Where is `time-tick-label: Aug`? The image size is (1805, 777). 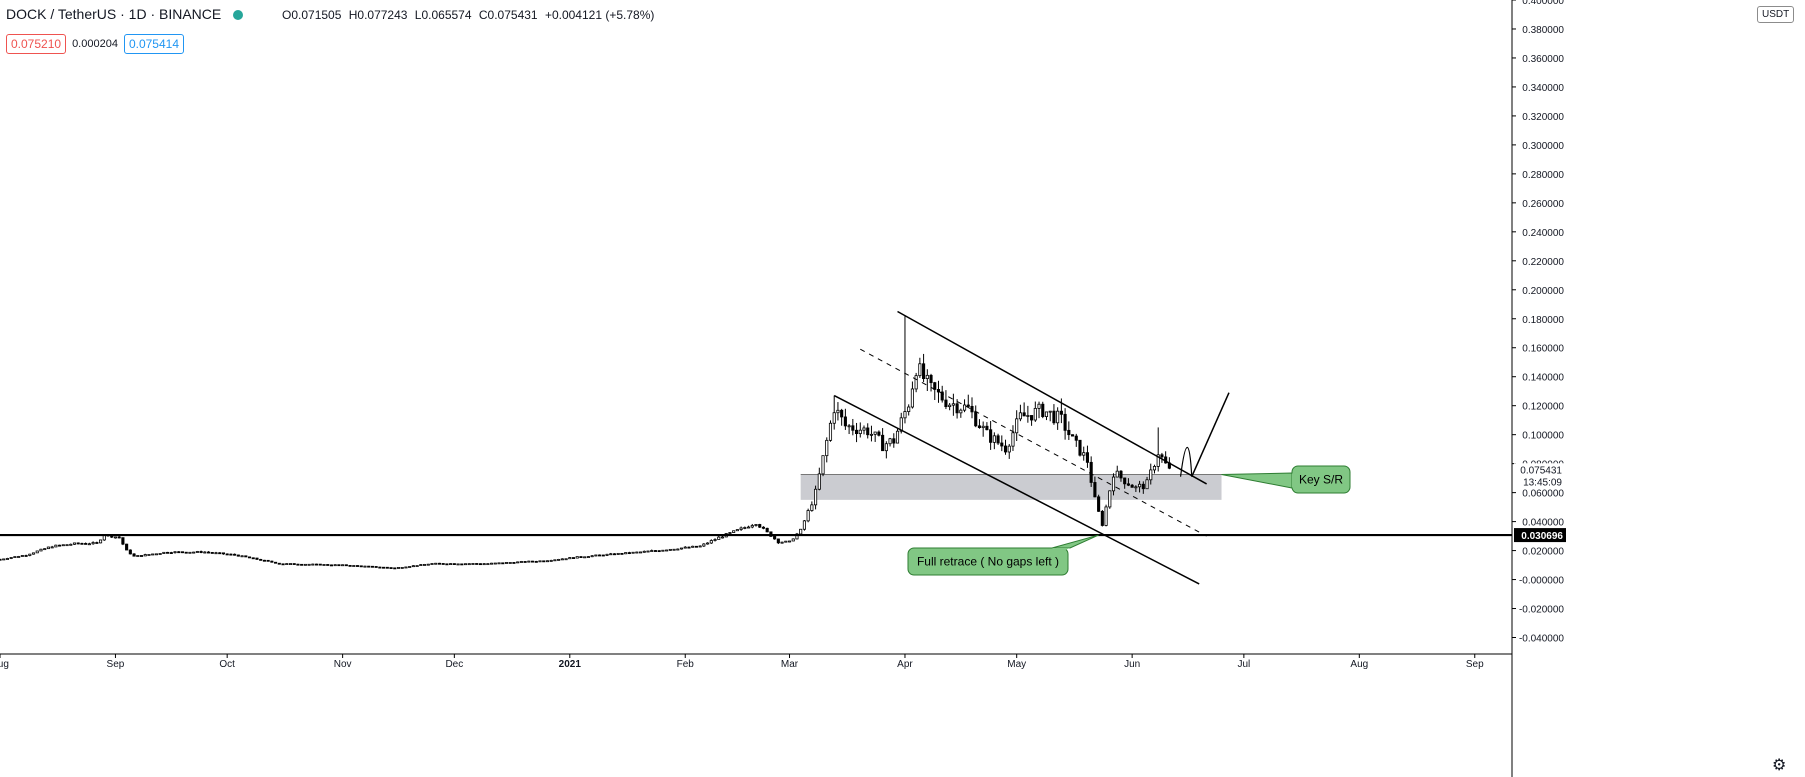 time-tick-label: Aug is located at coordinates (1359, 664).